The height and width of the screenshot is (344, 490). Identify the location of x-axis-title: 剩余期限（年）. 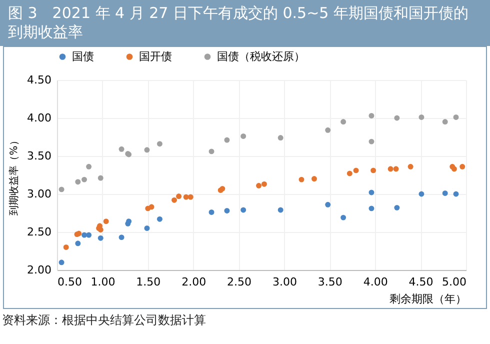
(428, 299).